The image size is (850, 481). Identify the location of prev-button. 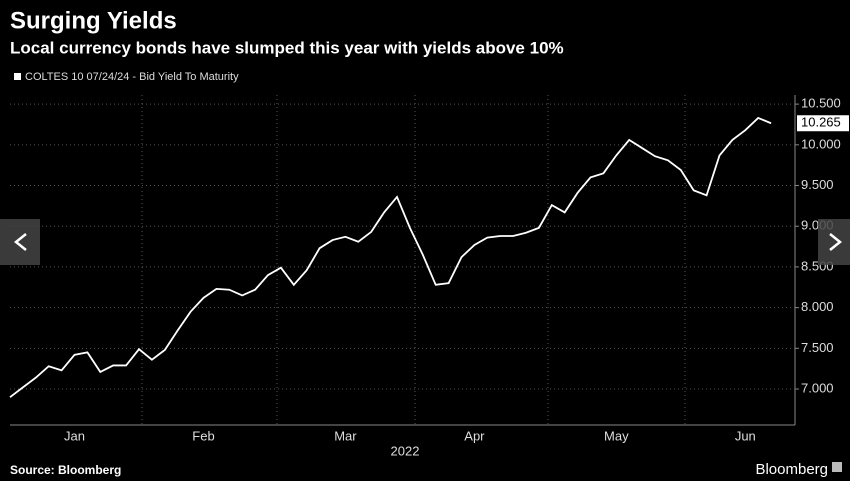
(20, 242).